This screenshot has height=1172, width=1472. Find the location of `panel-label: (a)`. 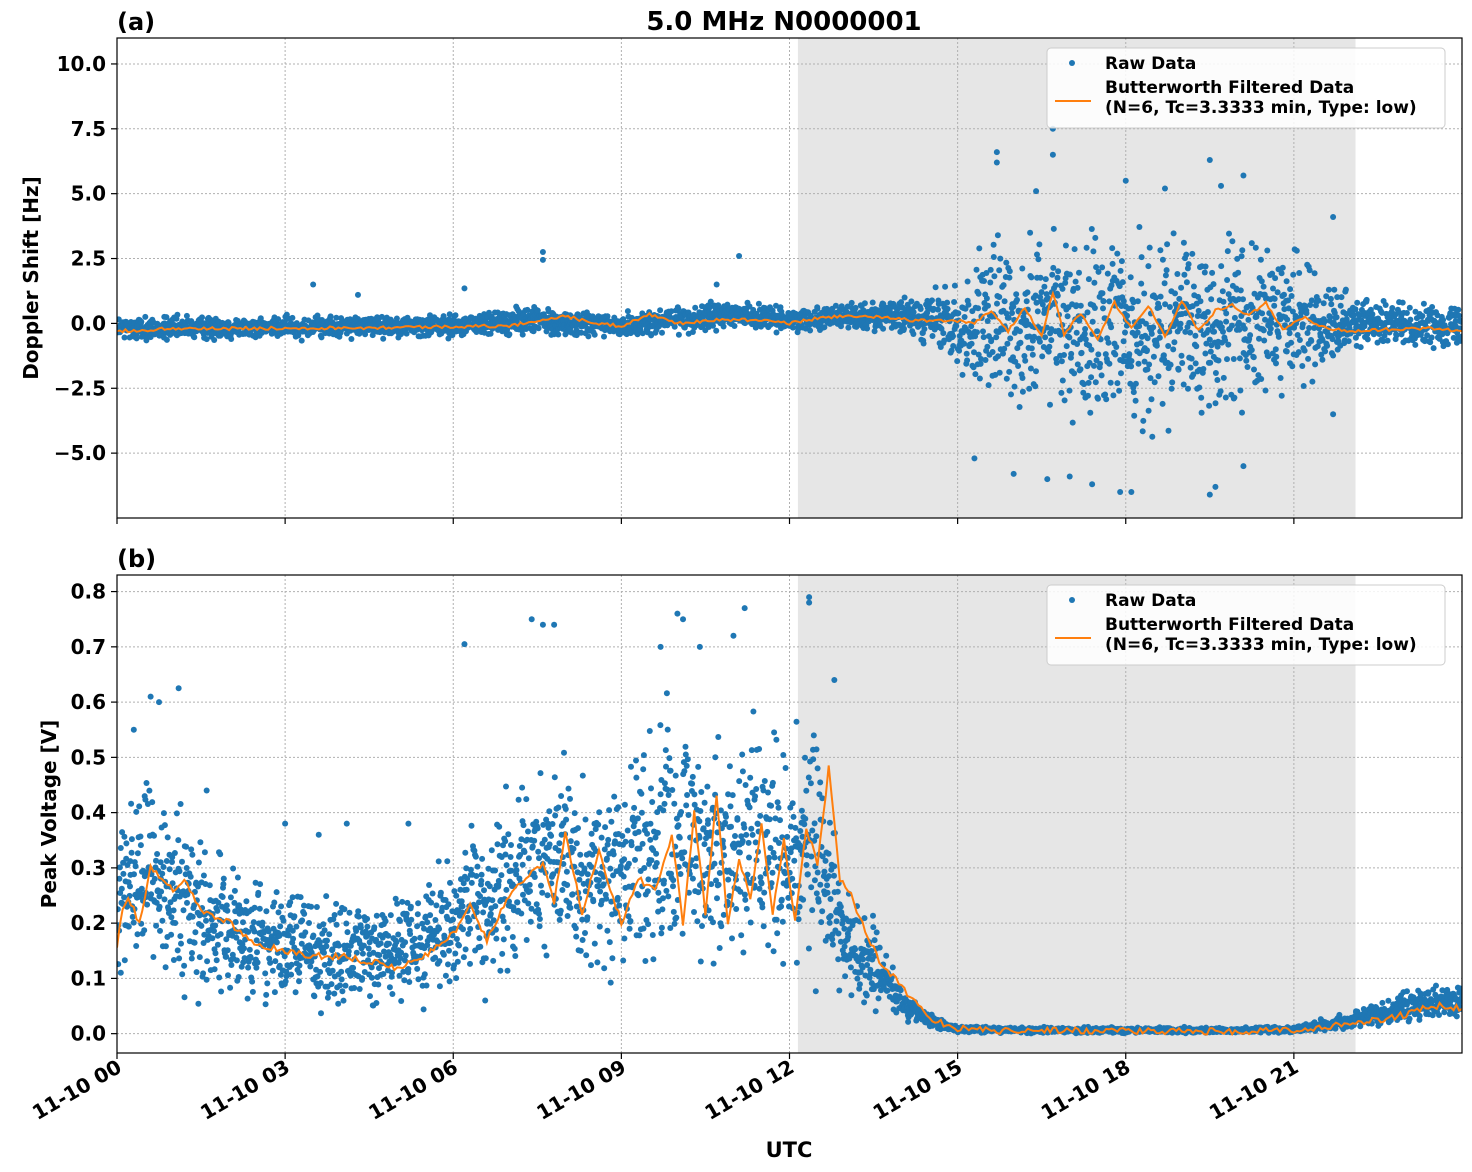

panel-label: (a) is located at coordinates (136, 22).